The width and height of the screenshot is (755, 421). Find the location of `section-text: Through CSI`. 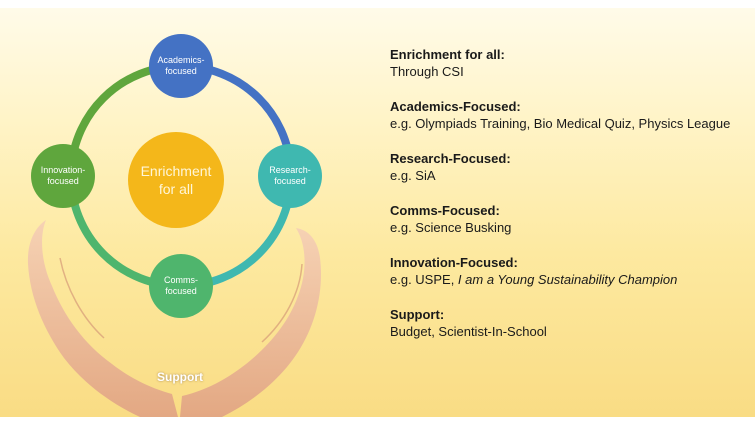

section-text: Through CSI is located at coordinates (427, 71).